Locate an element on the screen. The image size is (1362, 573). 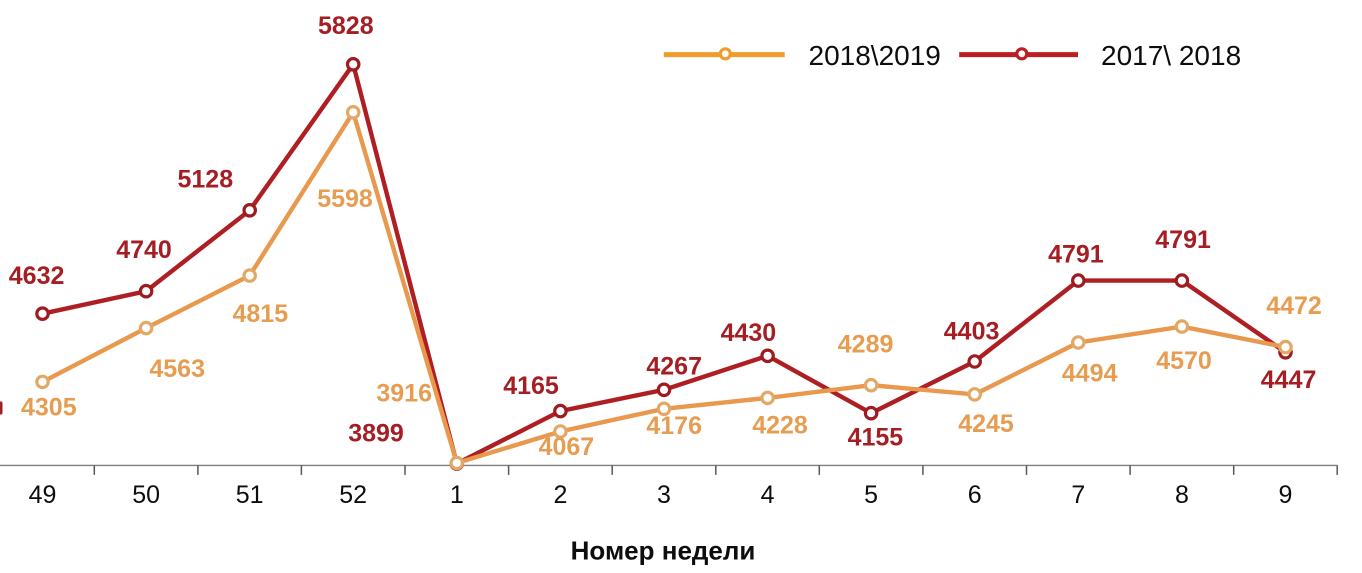
svg-text: 4228 is located at coordinates (780, 426).